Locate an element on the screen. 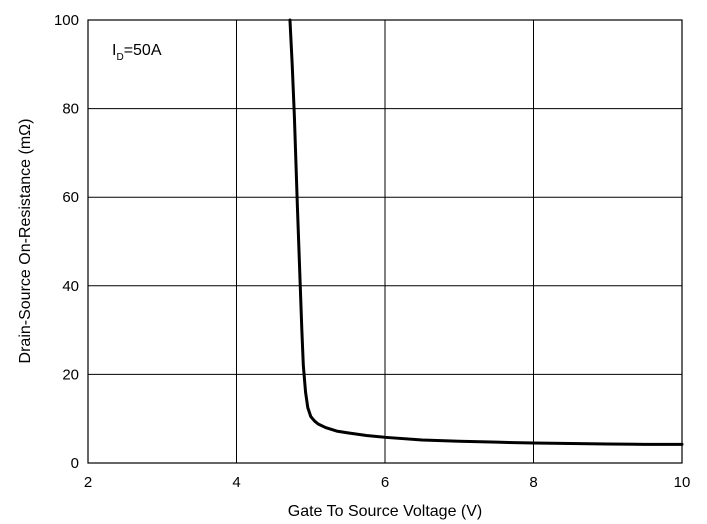  x-tick-label: 10 is located at coordinates (682, 482).